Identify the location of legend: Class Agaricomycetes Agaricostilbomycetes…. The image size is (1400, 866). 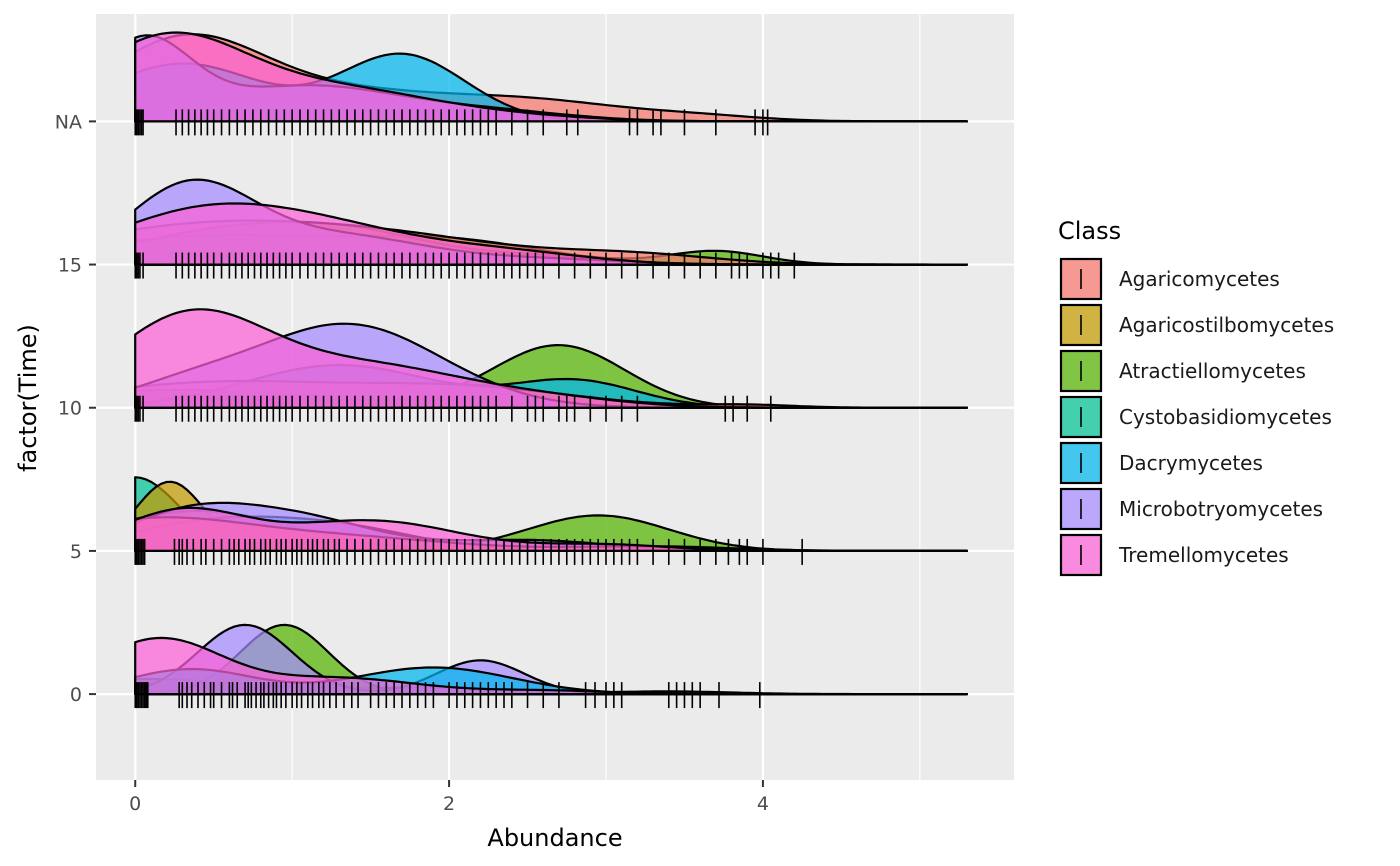
(1196, 397).